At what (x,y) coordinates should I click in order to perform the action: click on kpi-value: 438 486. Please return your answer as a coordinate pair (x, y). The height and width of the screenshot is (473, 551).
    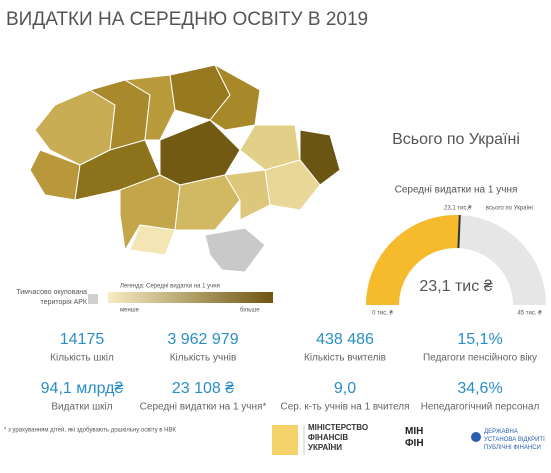
    Looking at the image, I should click on (345, 339).